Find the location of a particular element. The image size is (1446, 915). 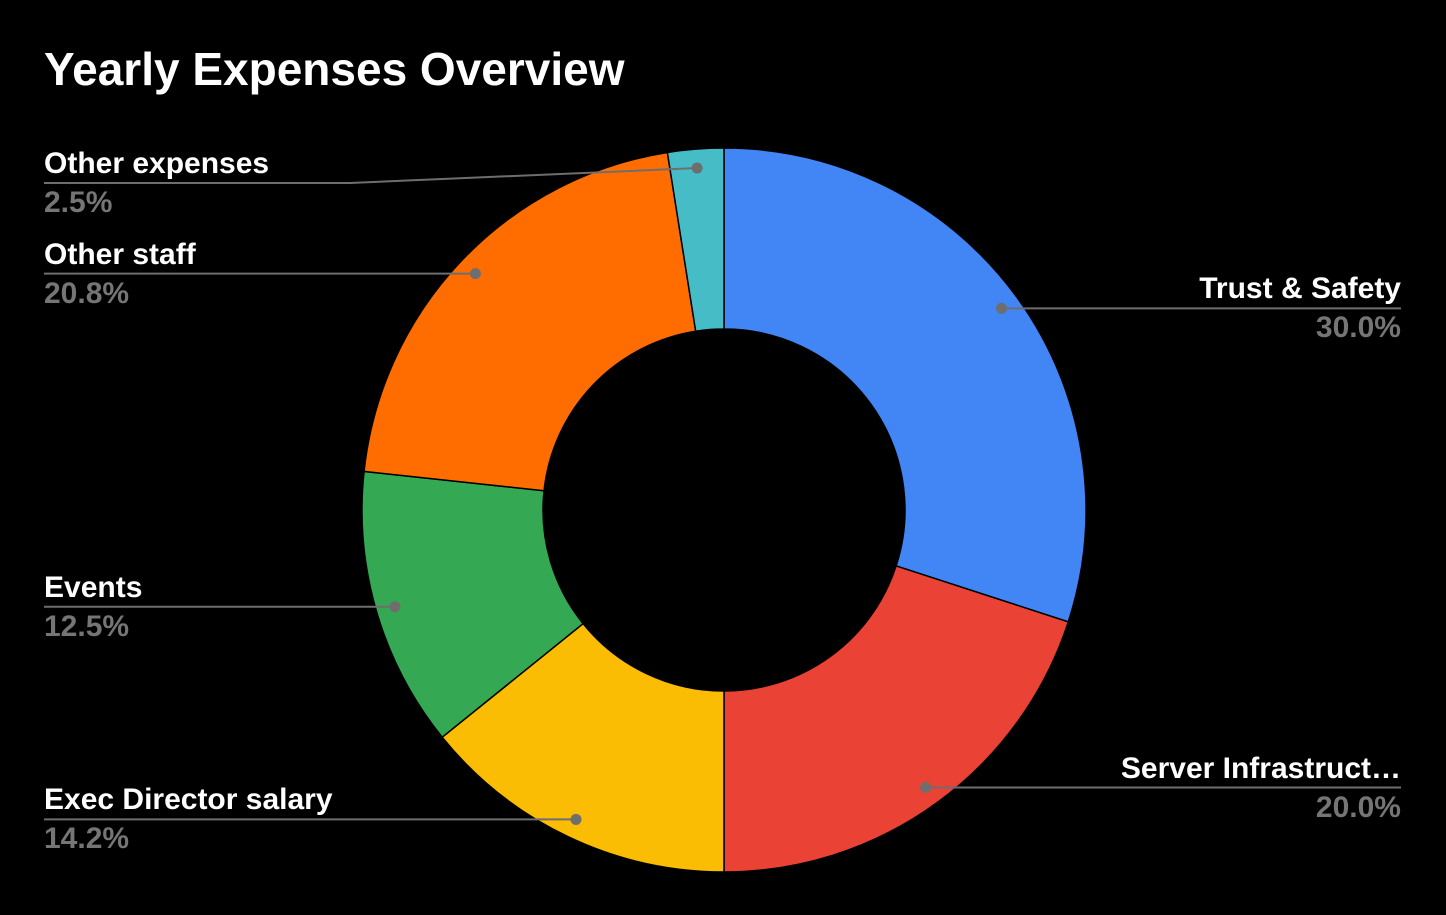

leader-dot-events is located at coordinates (395, 607).